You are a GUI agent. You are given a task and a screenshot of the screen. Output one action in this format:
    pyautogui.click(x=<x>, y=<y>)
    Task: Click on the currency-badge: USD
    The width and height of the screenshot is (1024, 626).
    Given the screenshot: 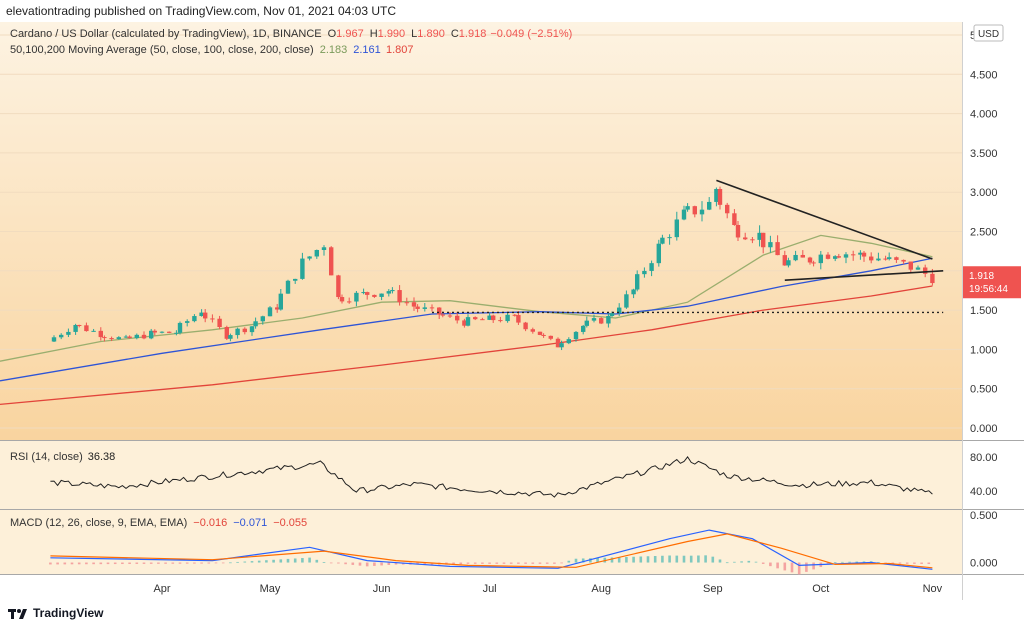 What is the action you would take?
    pyautogui.click(x=988, y=33)
    